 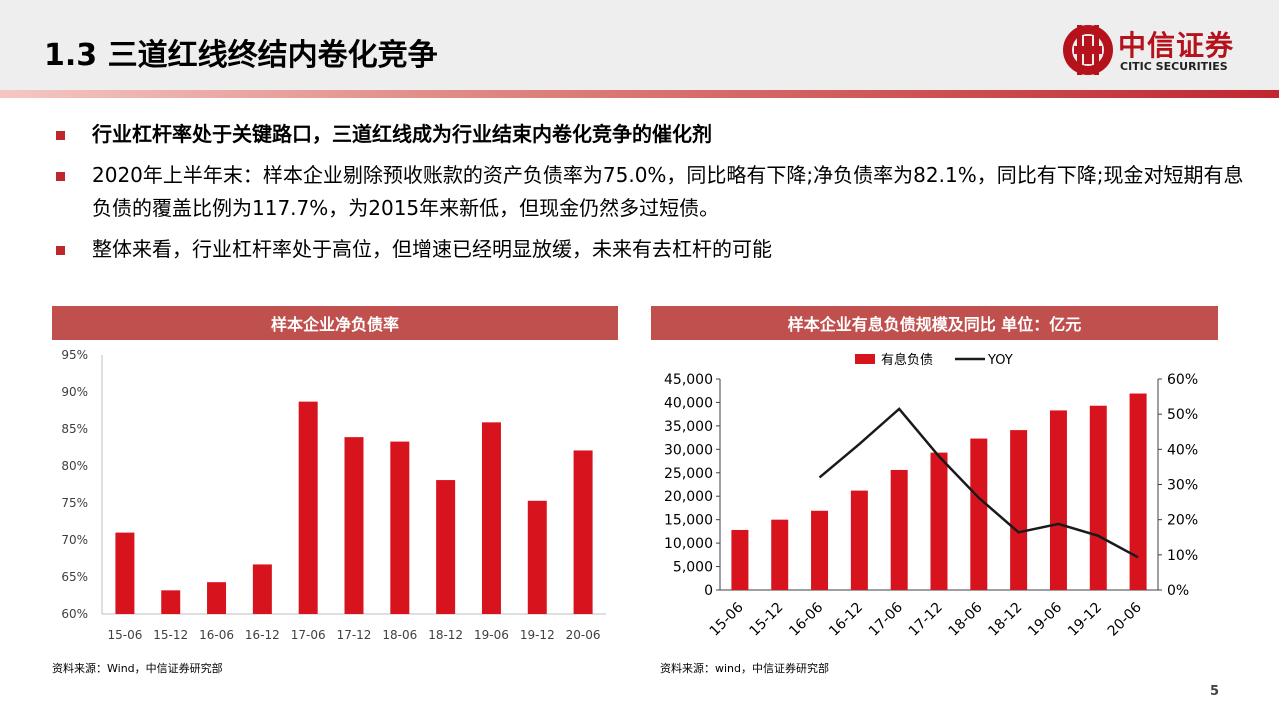 I want to click on chart1-x-tick-label: 20-06, so click(x=583, y=635).